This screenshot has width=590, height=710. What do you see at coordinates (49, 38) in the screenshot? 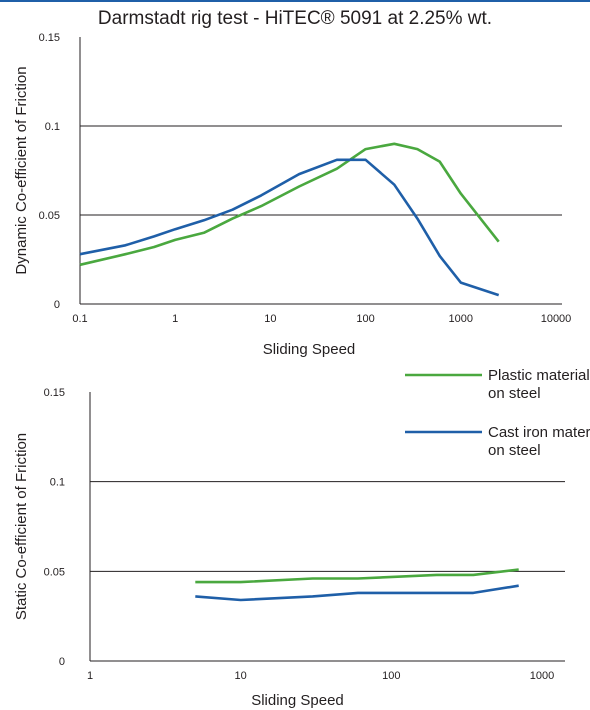
I see `c1-y-tick-label: 0.15` at bounding box center [49, 38].